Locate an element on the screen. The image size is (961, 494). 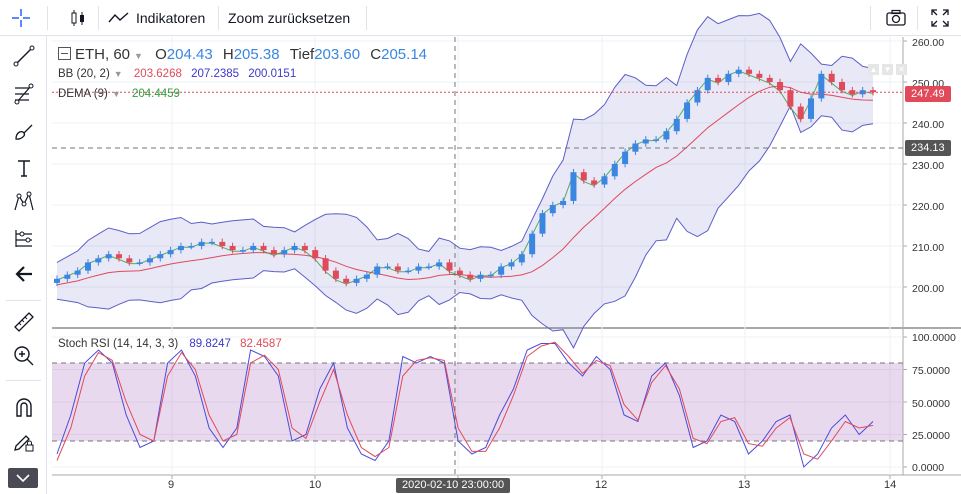
time-tick: 10 is located at coordinates (315, 485).